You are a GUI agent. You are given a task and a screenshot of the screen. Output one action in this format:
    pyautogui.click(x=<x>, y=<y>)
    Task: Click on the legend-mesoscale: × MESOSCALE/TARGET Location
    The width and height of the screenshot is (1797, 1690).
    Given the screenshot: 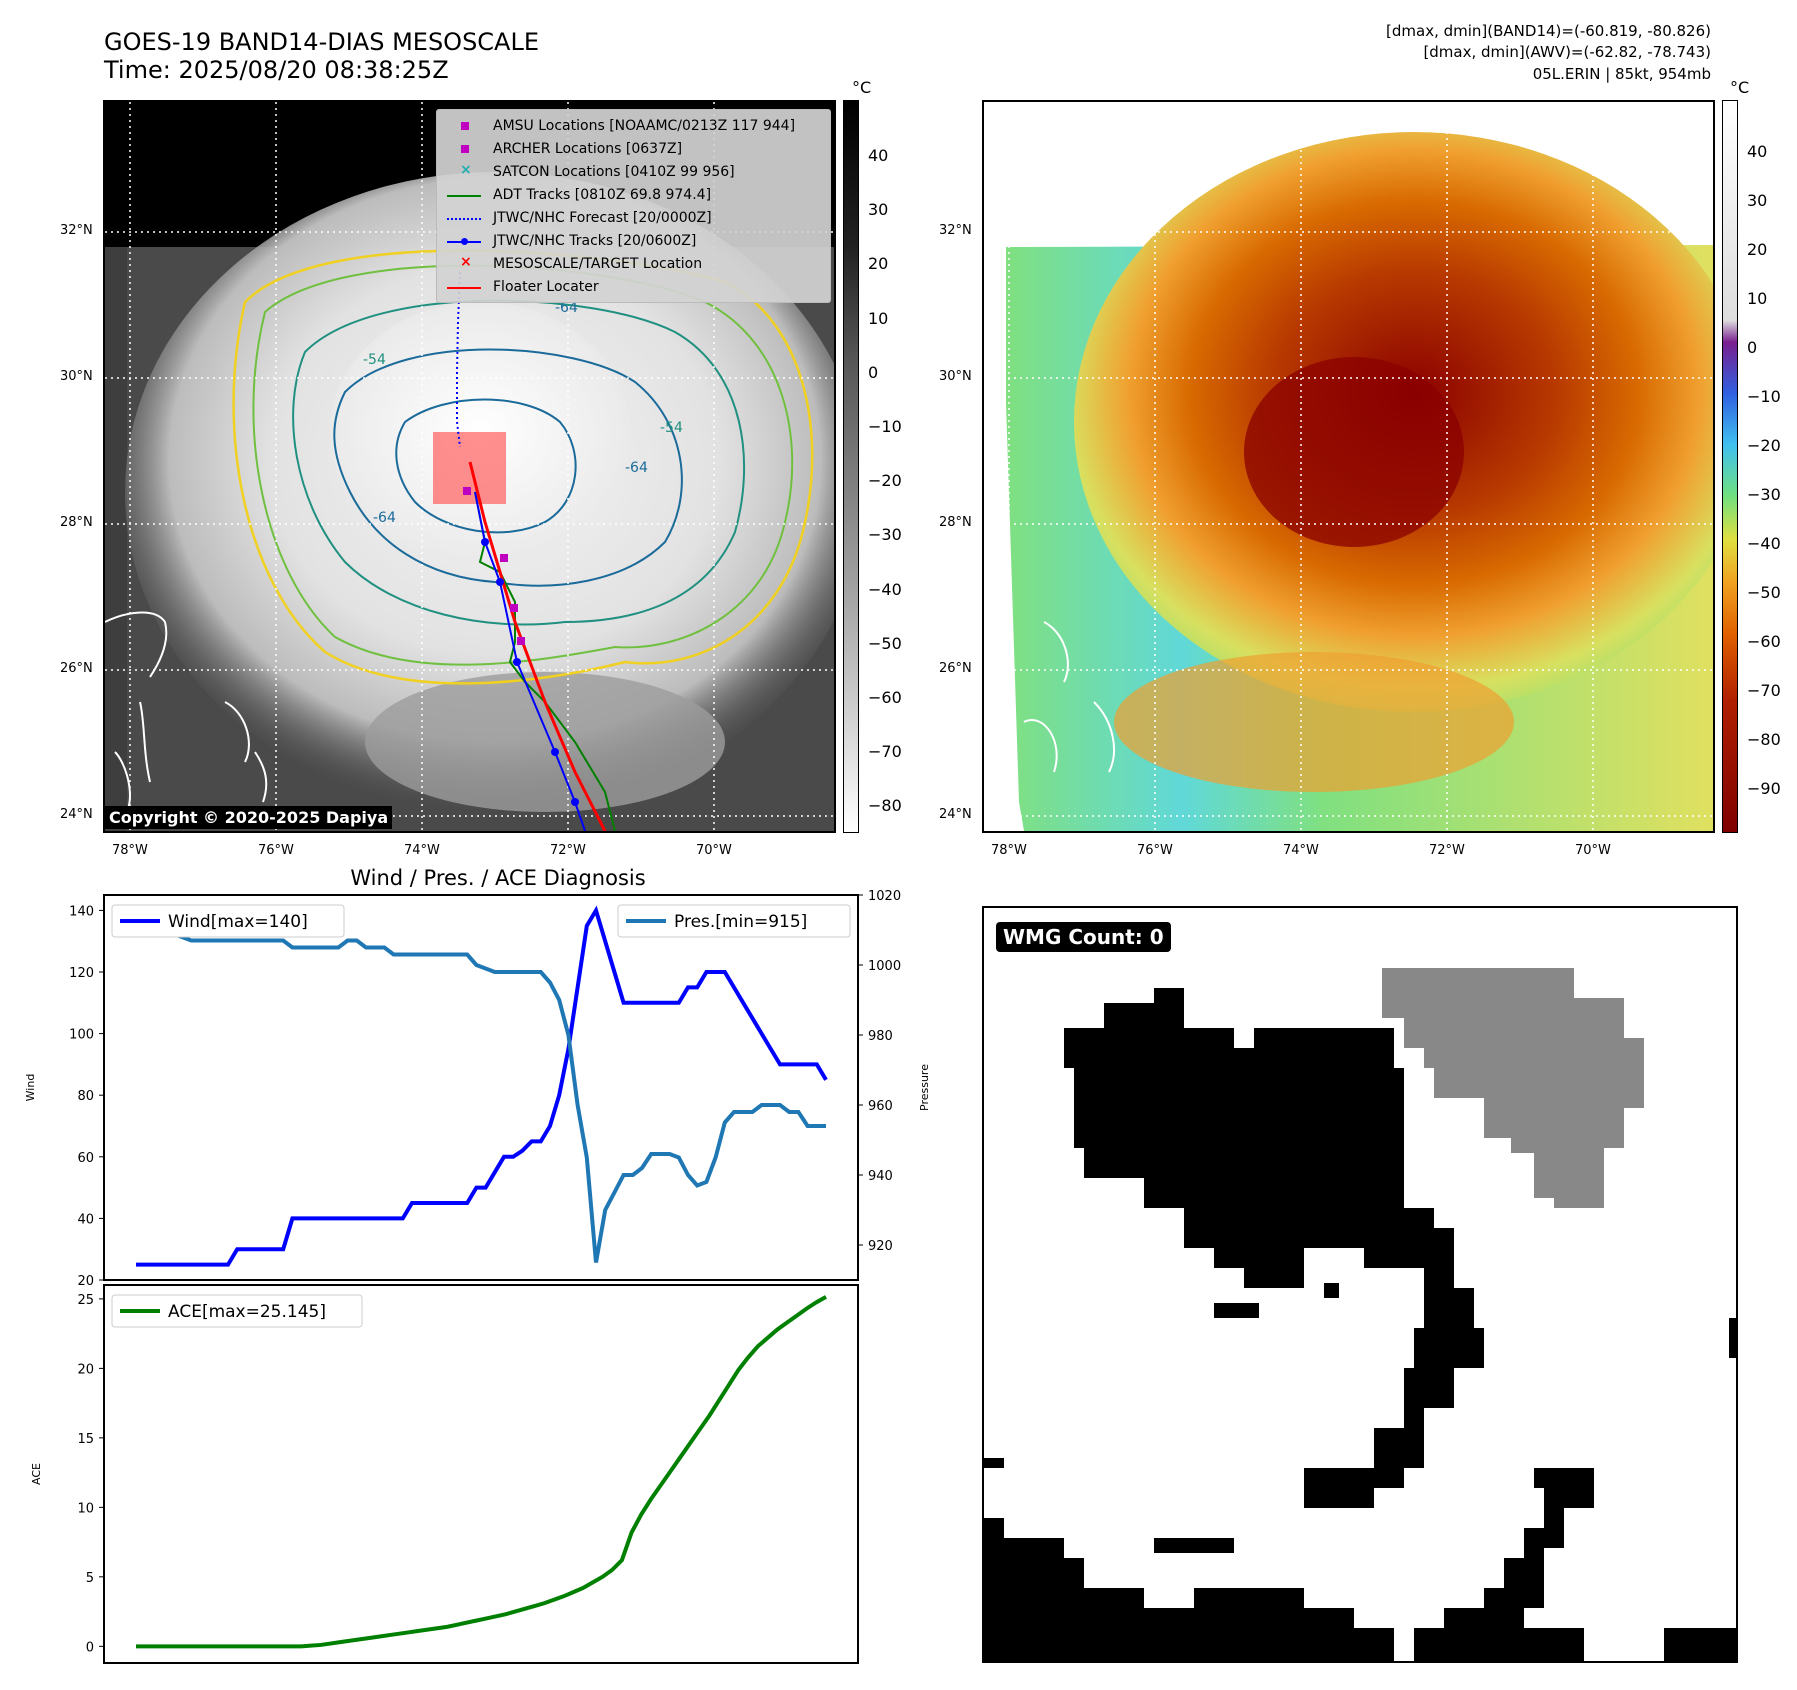 What is the action you would take?
    pyautogui.click(x=633, y=263)
    